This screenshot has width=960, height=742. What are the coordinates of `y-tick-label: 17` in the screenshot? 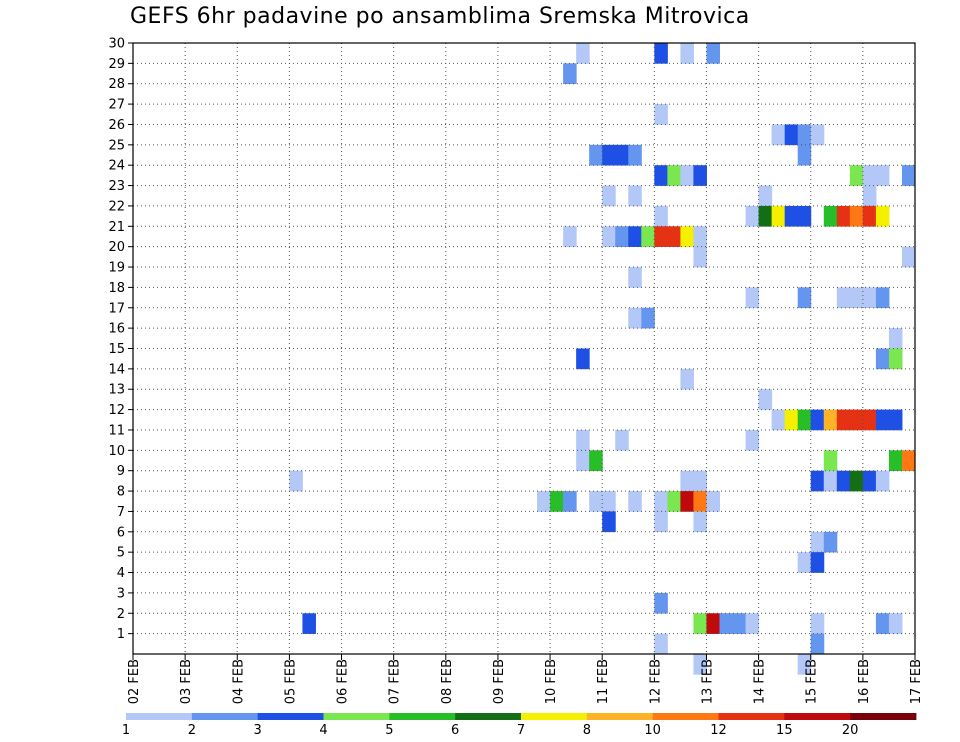 It's located at (116, 308).